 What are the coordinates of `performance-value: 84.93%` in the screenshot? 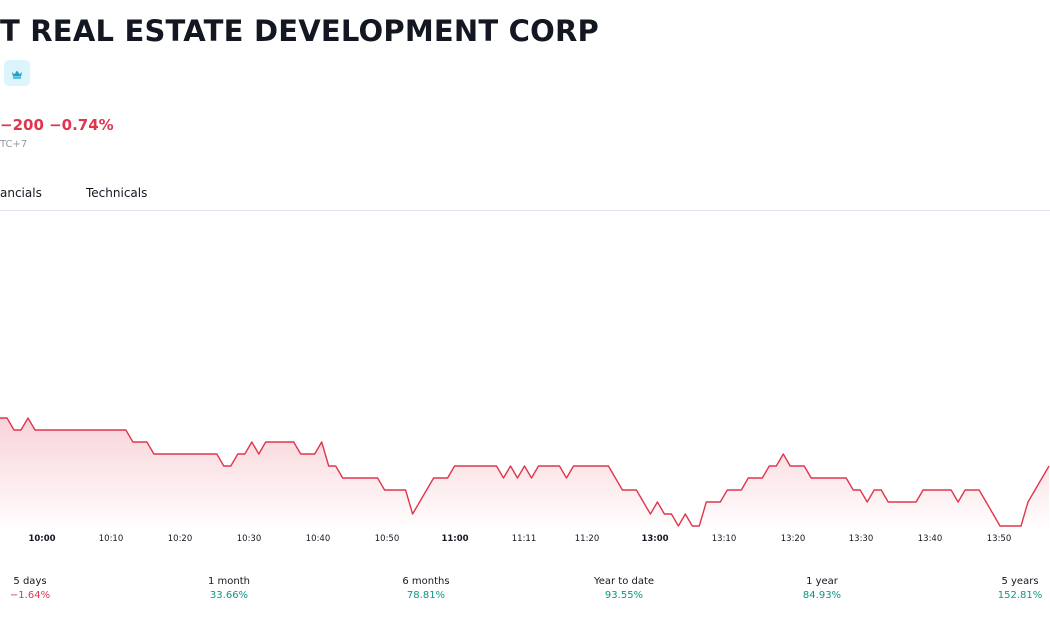 It's located at (822, 595).